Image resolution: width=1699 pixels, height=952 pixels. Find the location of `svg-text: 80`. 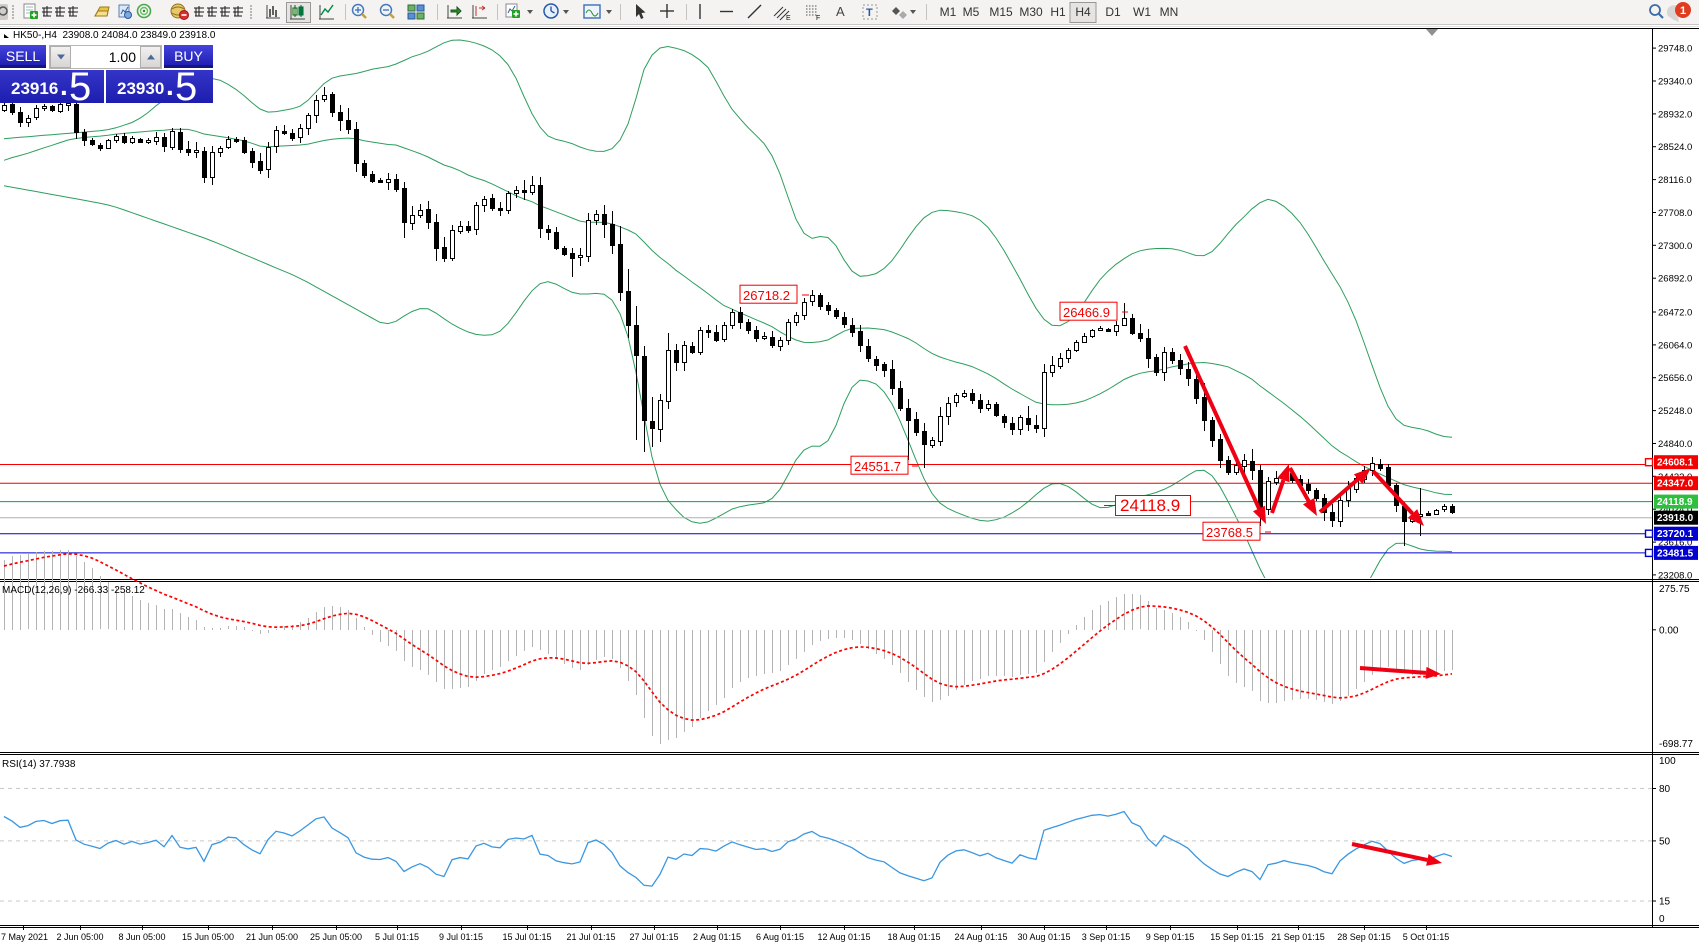

svg-text: 80 is located at coordinates (1665, 789).